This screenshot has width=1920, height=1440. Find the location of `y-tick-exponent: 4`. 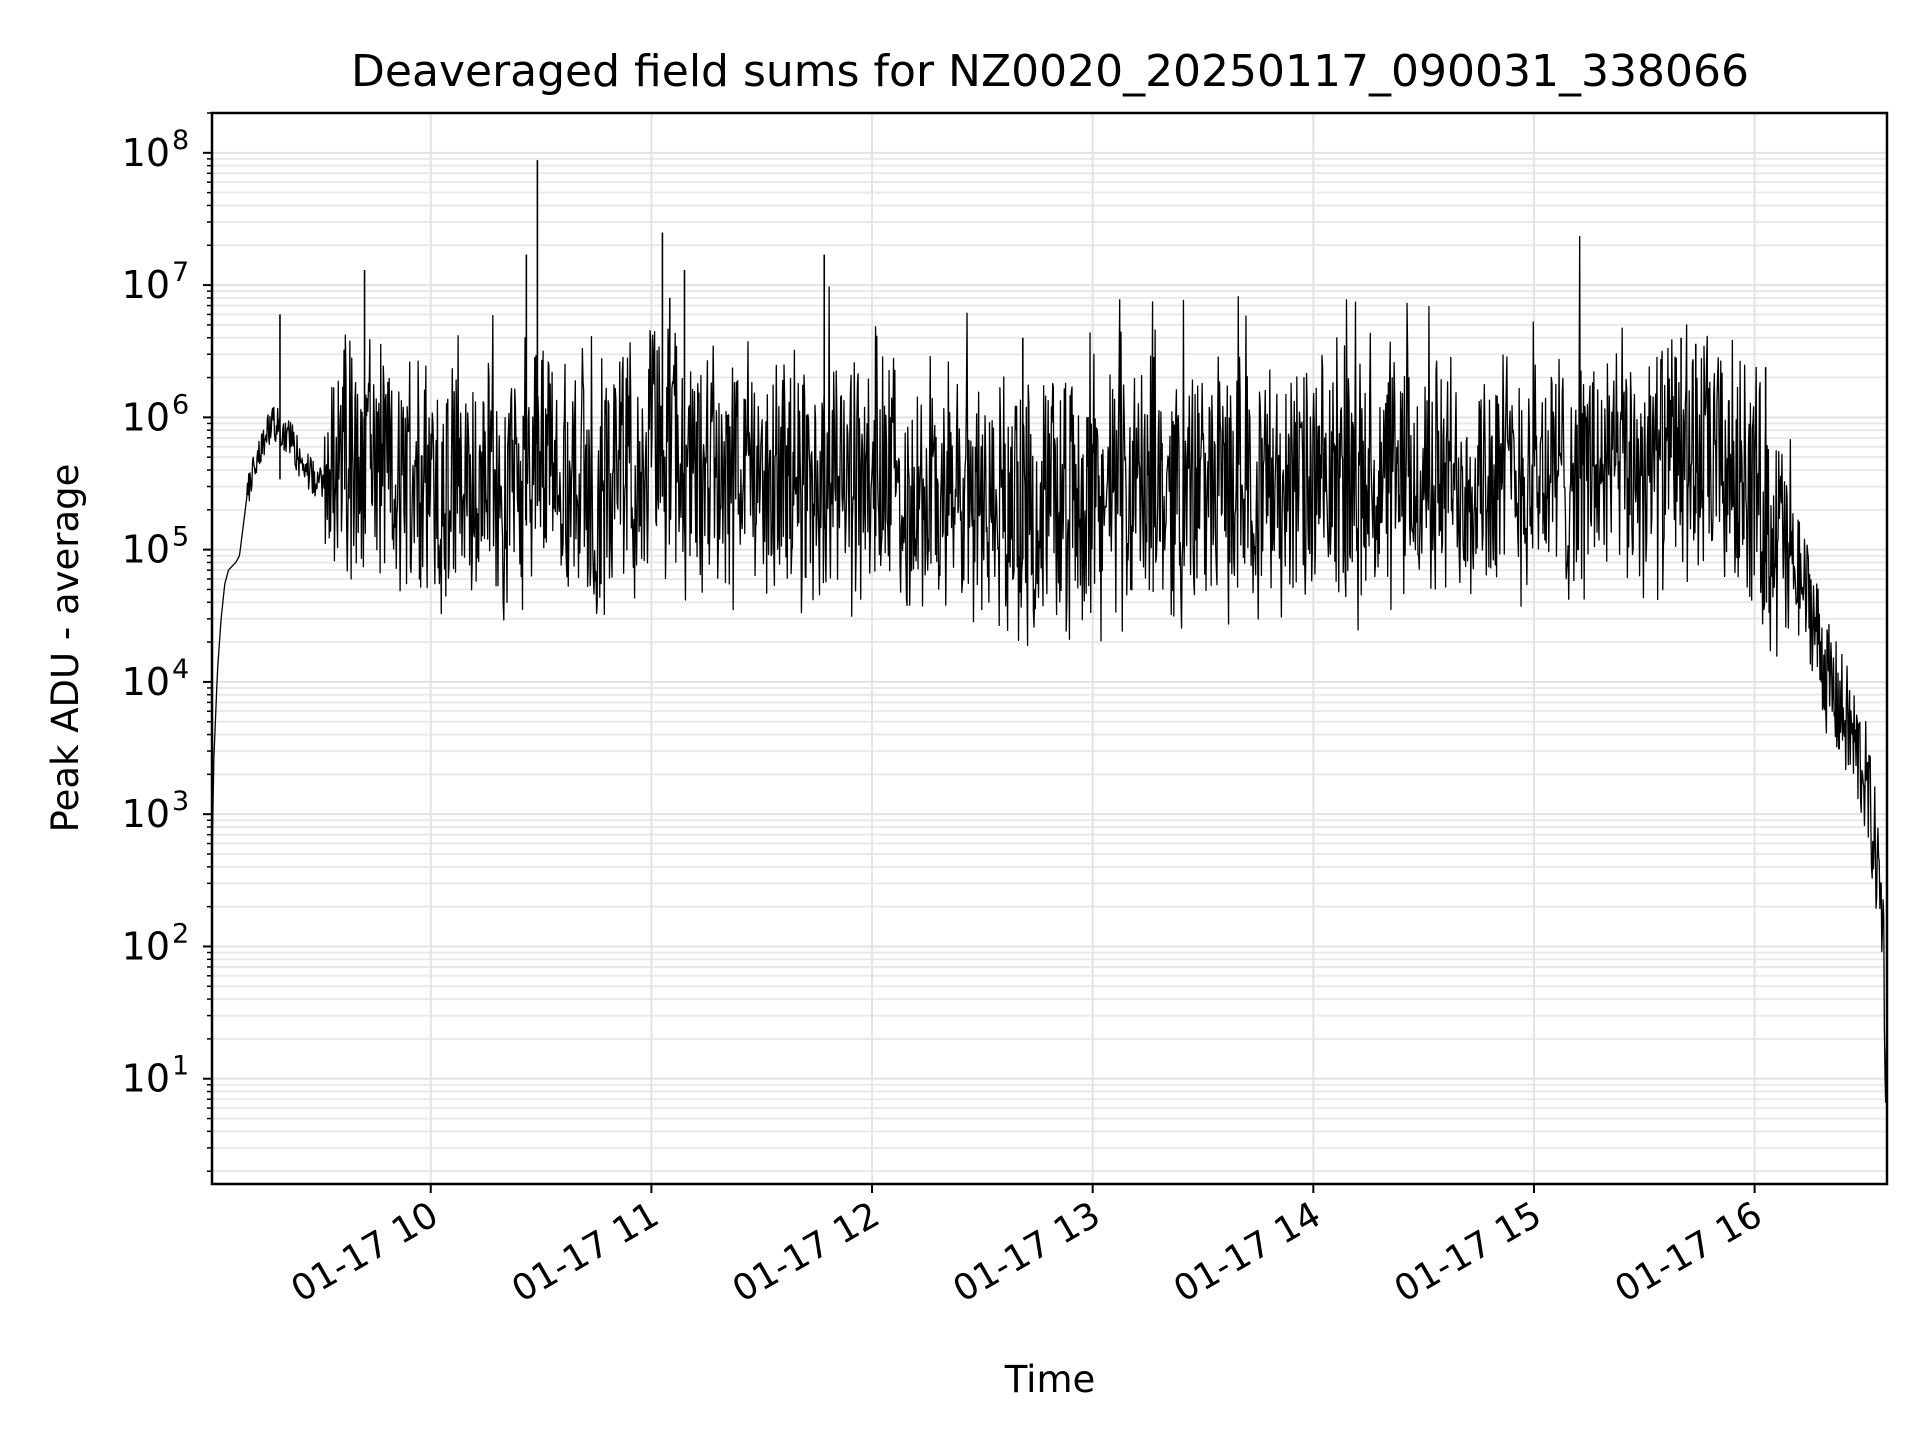

y-tick-exponent: 4 is located at coordinates (180, 669).